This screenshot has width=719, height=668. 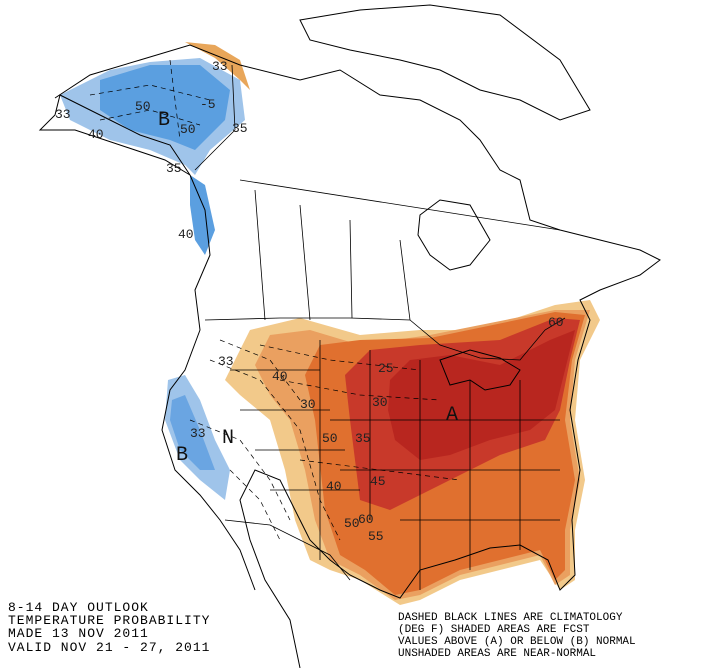 I want to click on contour-label: 45, so click(x=378, y=481).